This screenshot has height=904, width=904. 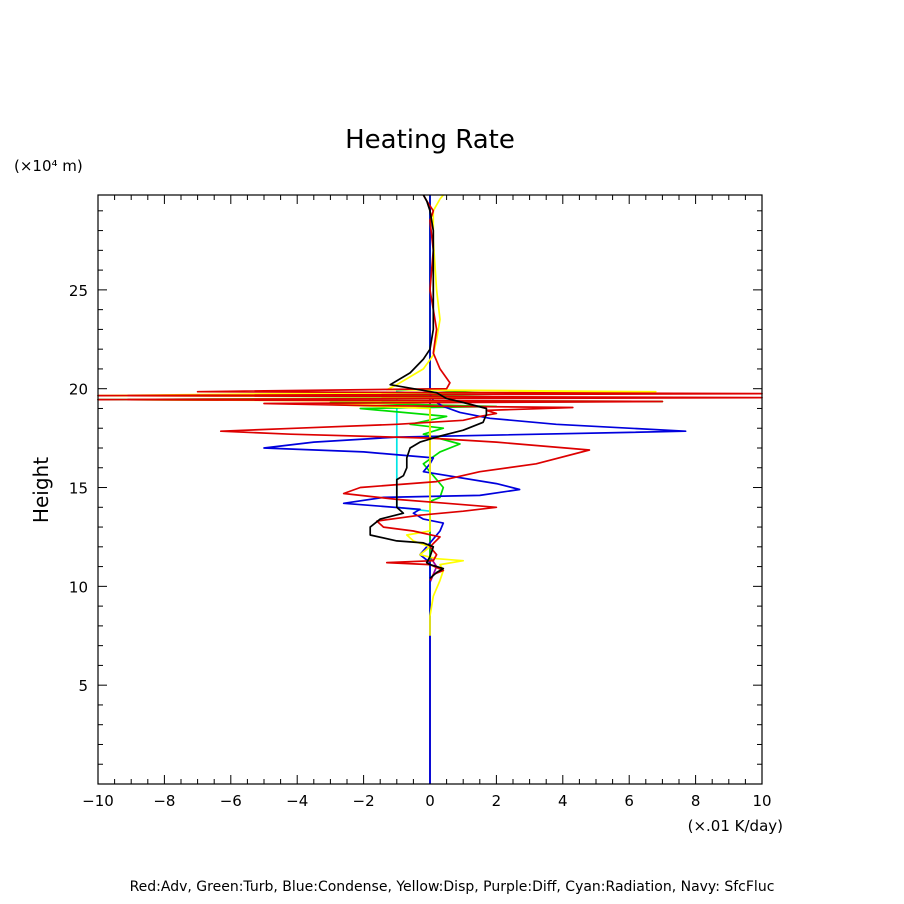 I want to click on y-tick-labels: 5 10 15 20 25, so click(x=78, y=488).